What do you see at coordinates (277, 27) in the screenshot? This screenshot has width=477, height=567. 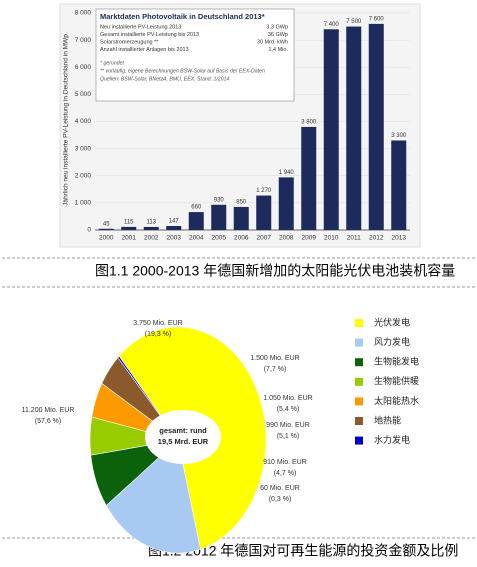 I see `inset-row-value: 3,3 GWp` at bounding box center [277, 27].